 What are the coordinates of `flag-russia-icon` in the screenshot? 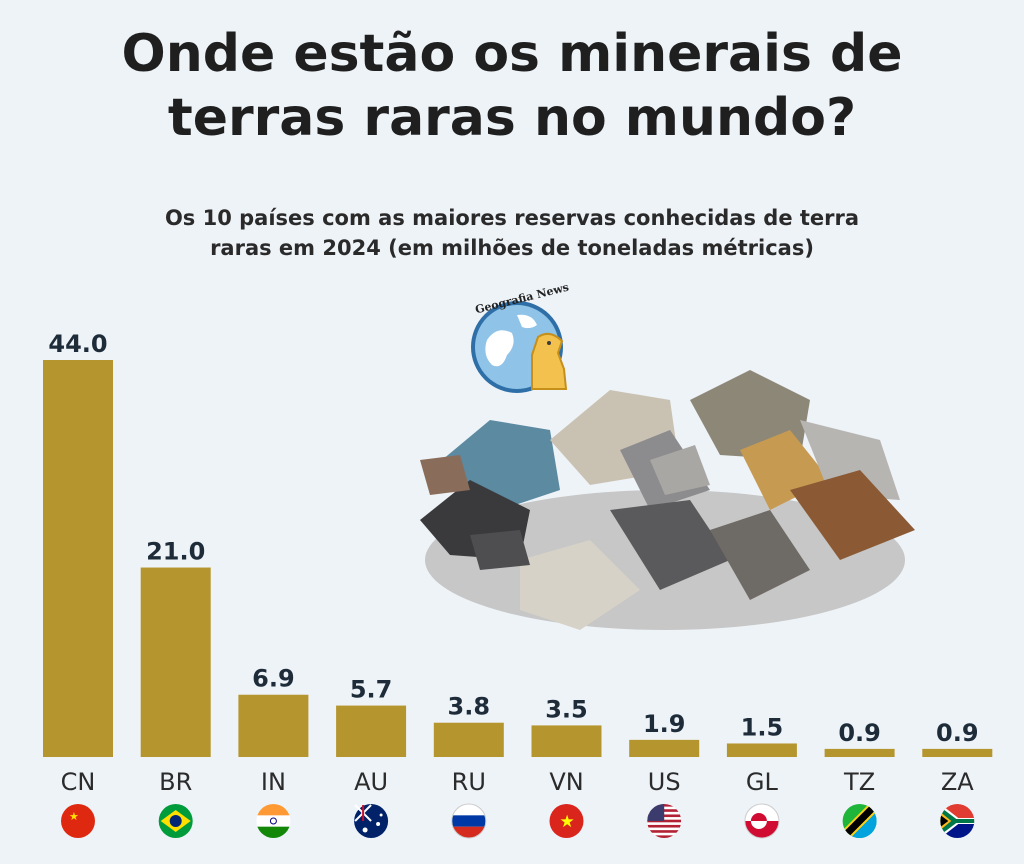 It's located at (469, 821).